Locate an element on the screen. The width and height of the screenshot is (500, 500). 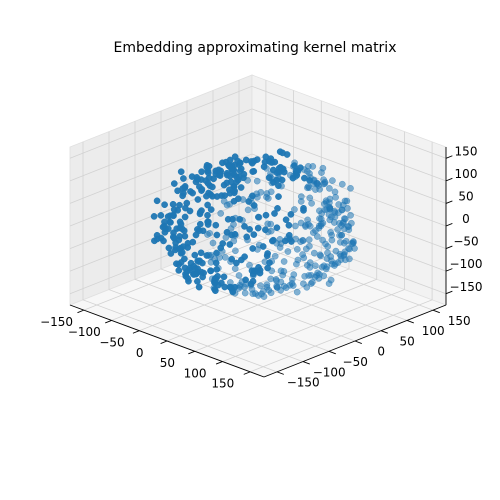
y-tick-label: −150 is located at coordinates (303, 383).